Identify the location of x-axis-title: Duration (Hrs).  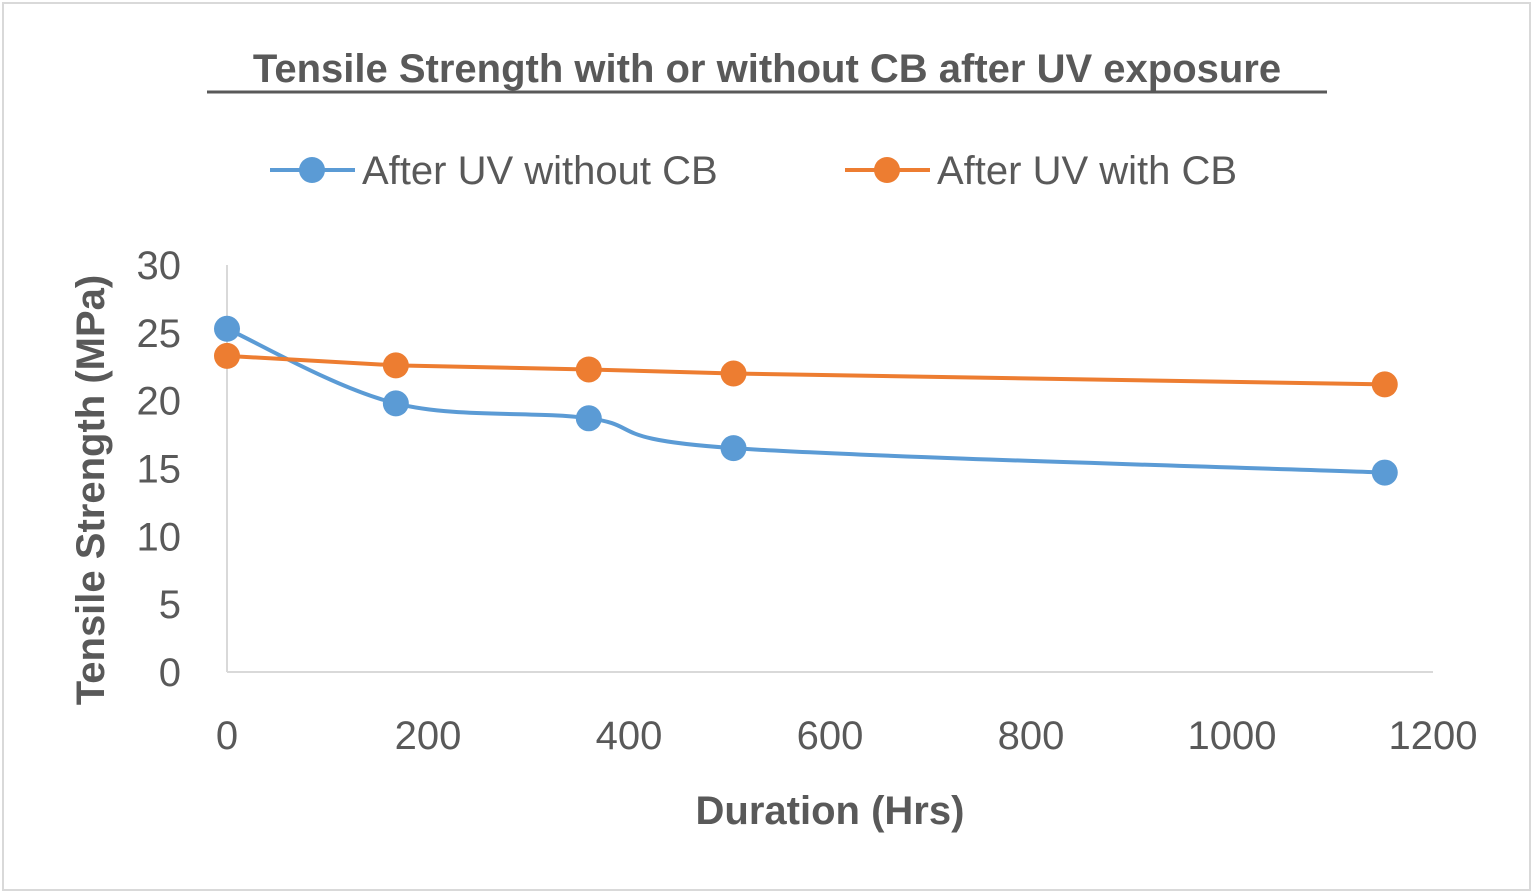
(830, 811).